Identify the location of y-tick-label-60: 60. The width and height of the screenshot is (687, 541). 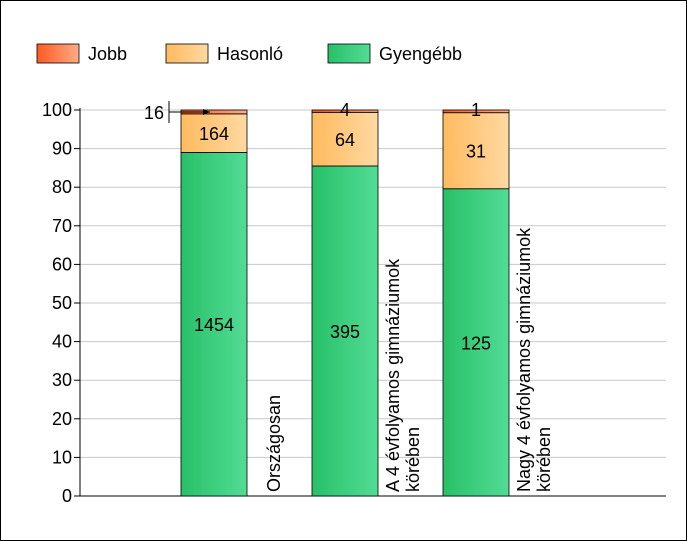
(62, 264).